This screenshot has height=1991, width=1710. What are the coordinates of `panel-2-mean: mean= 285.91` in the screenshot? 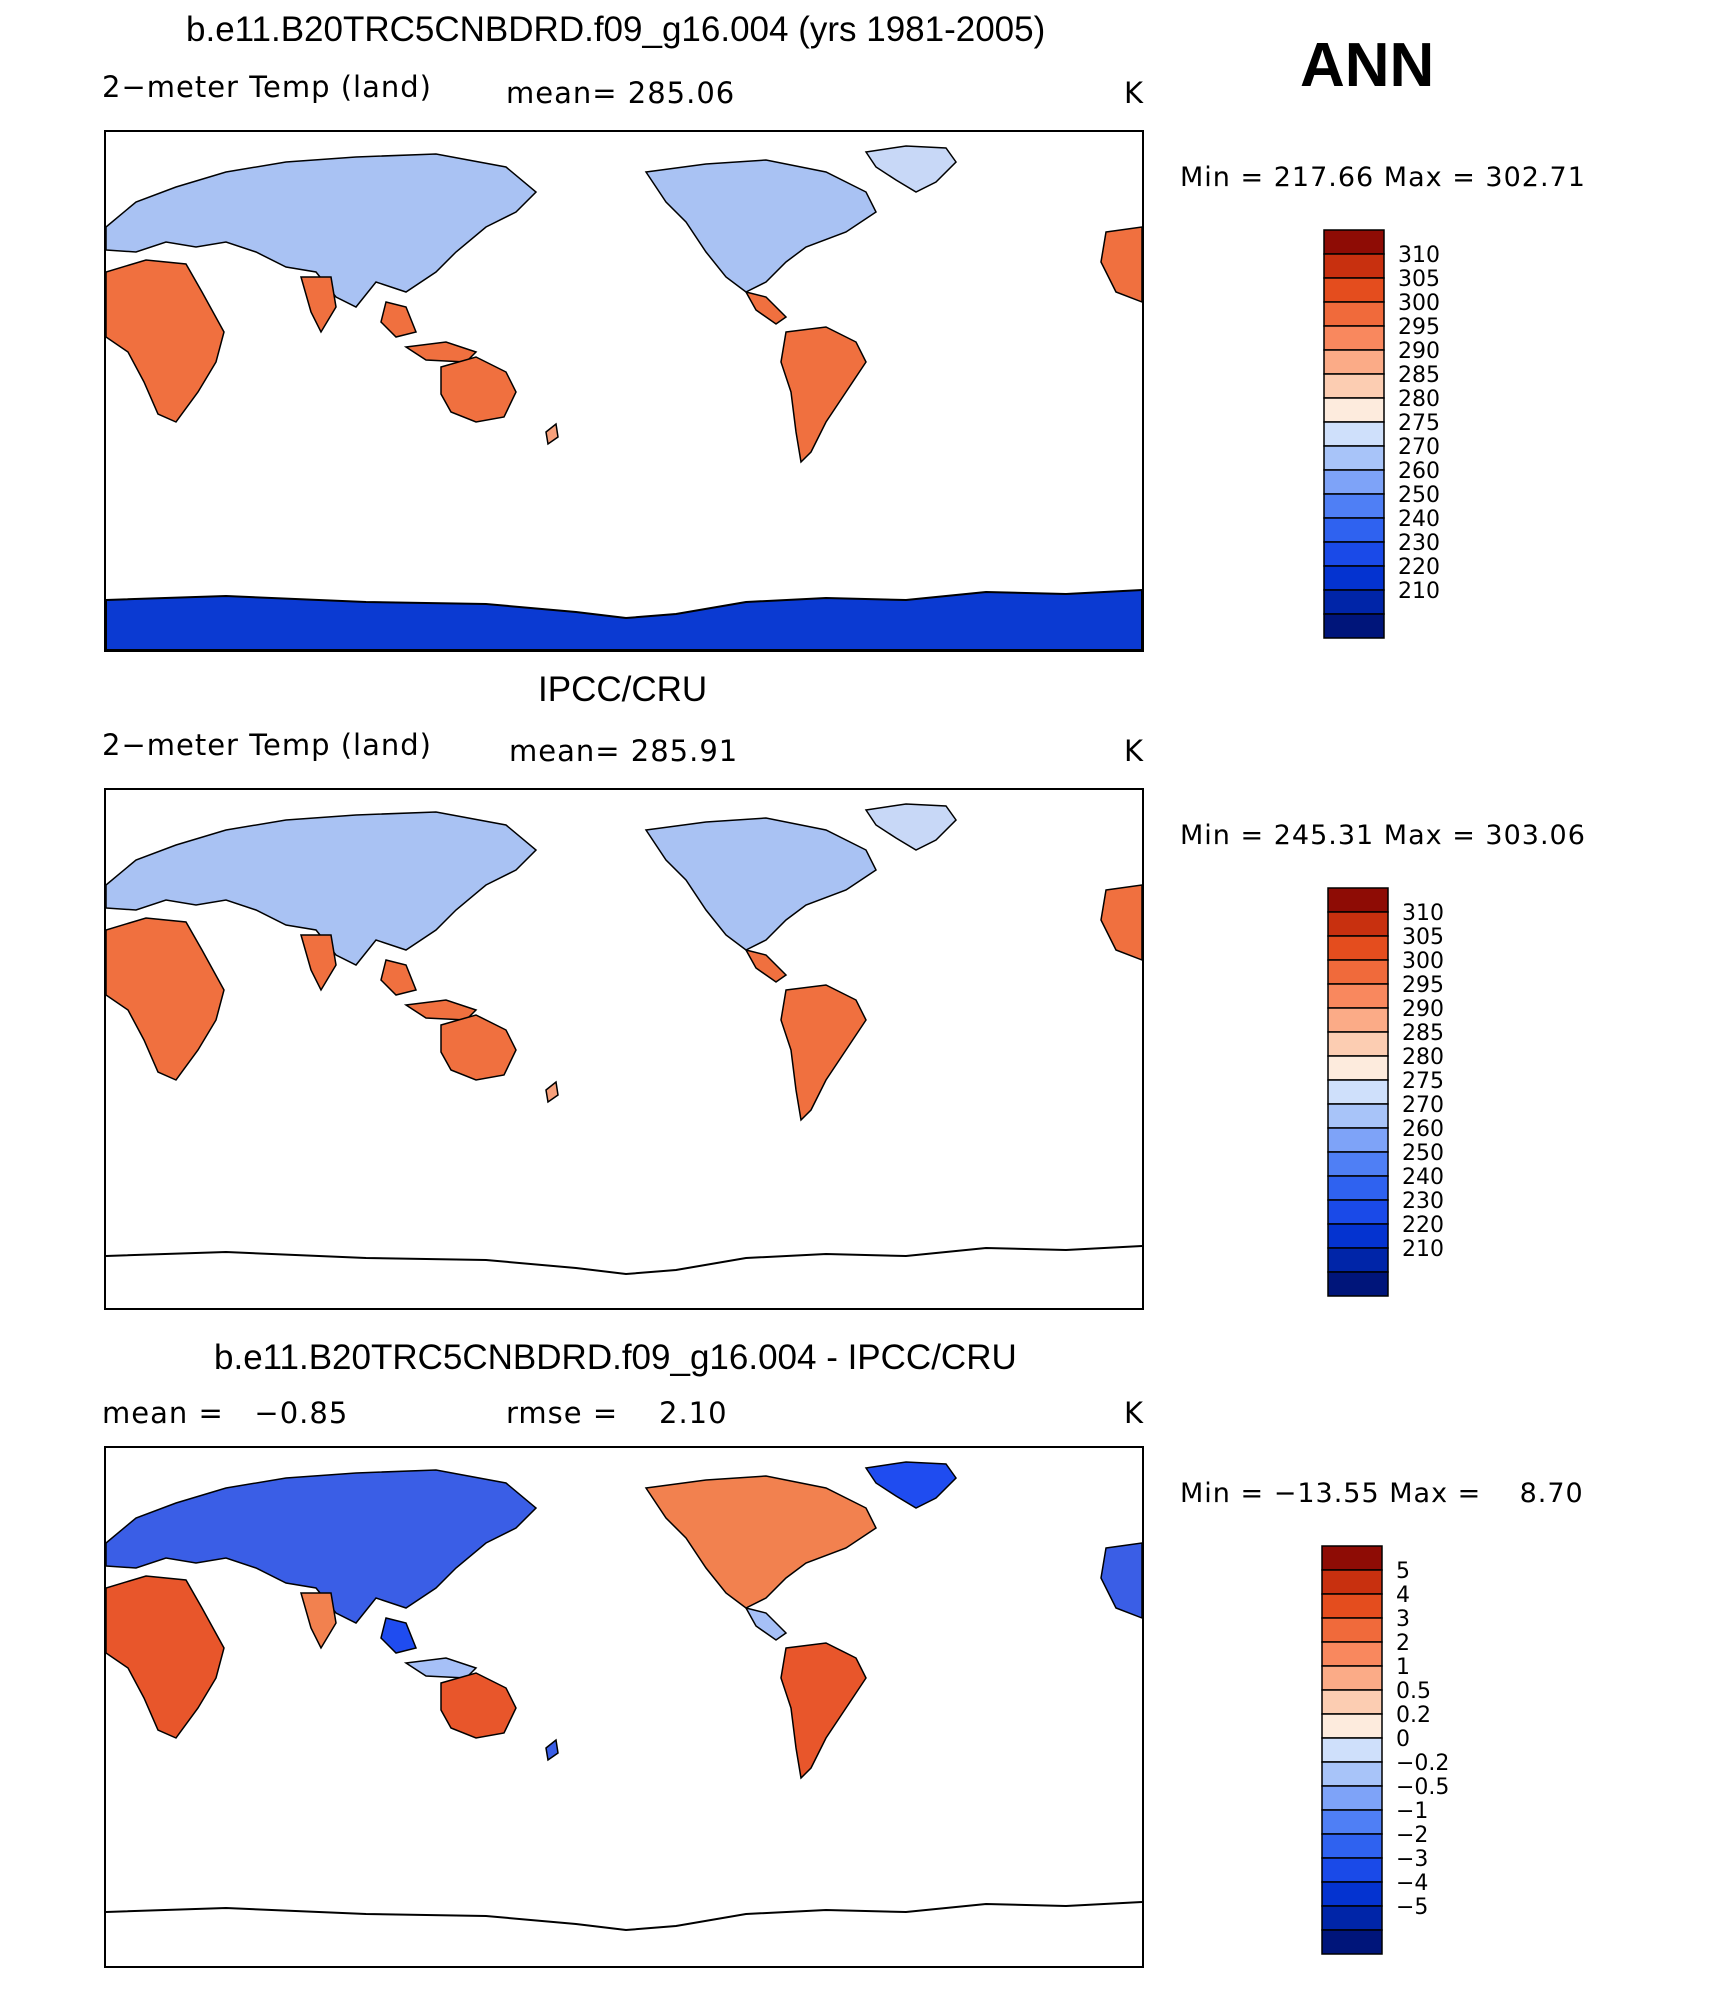 It's located at (623, 751).